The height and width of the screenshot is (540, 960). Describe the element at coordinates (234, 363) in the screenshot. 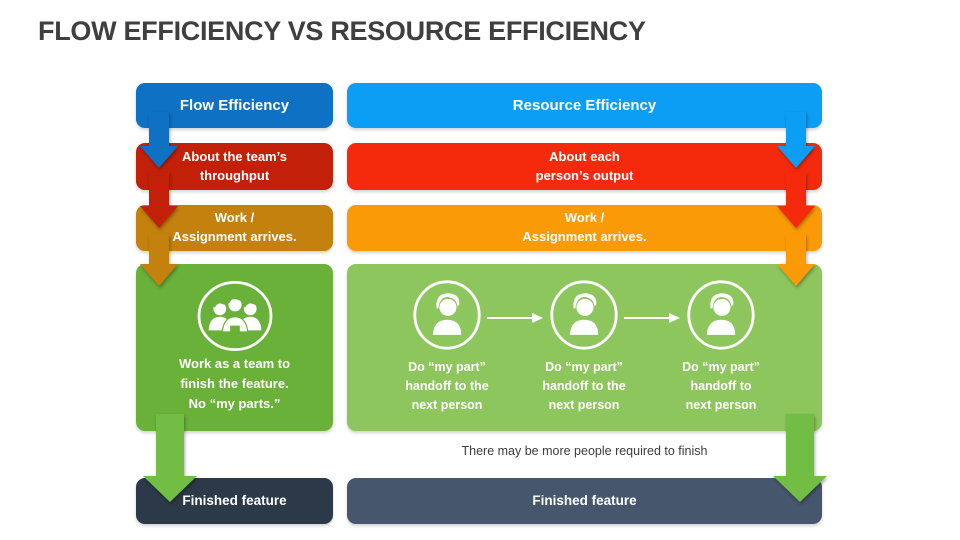

I see `flow-team-line1: Work as a team to` at that location.